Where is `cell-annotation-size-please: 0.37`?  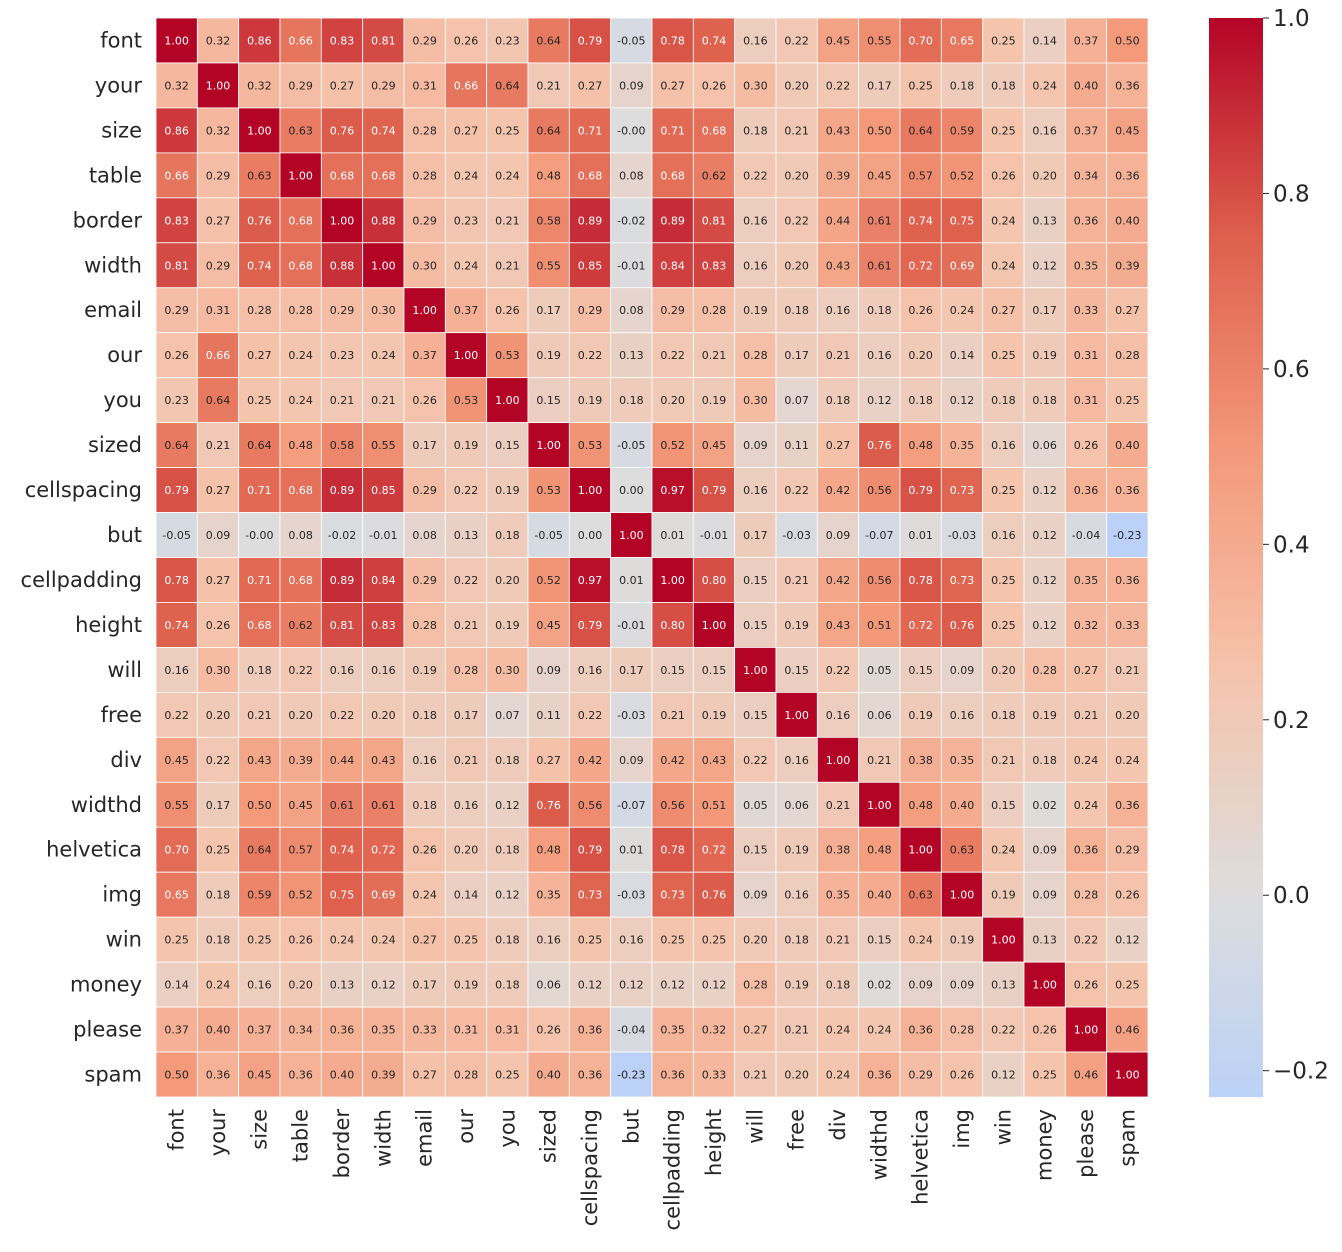 cell-annotation-size-please: 0.37 is located at coordinates (1086, 130).